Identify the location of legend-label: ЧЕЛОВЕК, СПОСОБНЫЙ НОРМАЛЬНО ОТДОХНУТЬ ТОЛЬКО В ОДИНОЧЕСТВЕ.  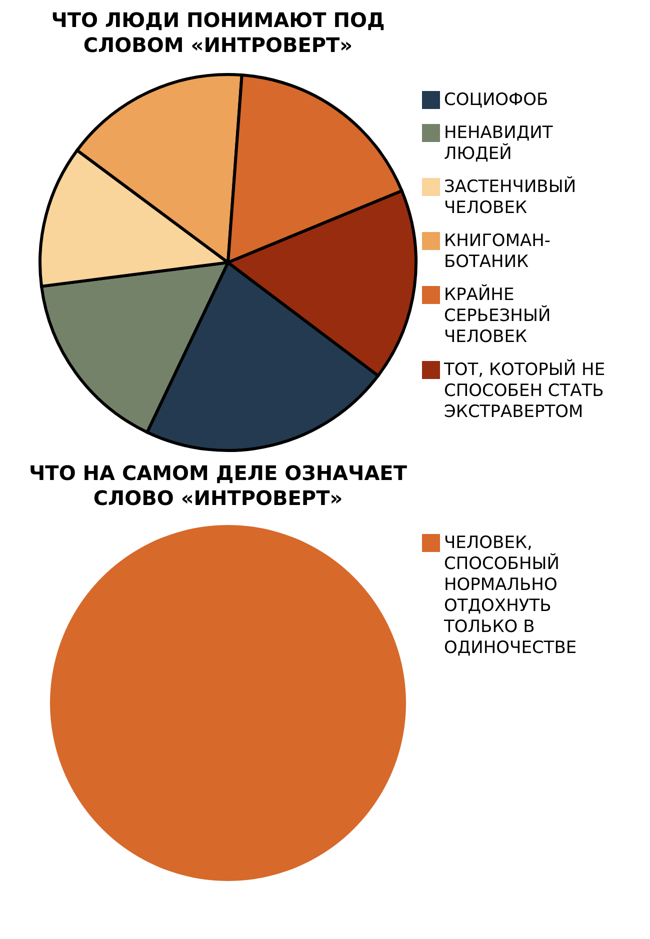
(511, 596).